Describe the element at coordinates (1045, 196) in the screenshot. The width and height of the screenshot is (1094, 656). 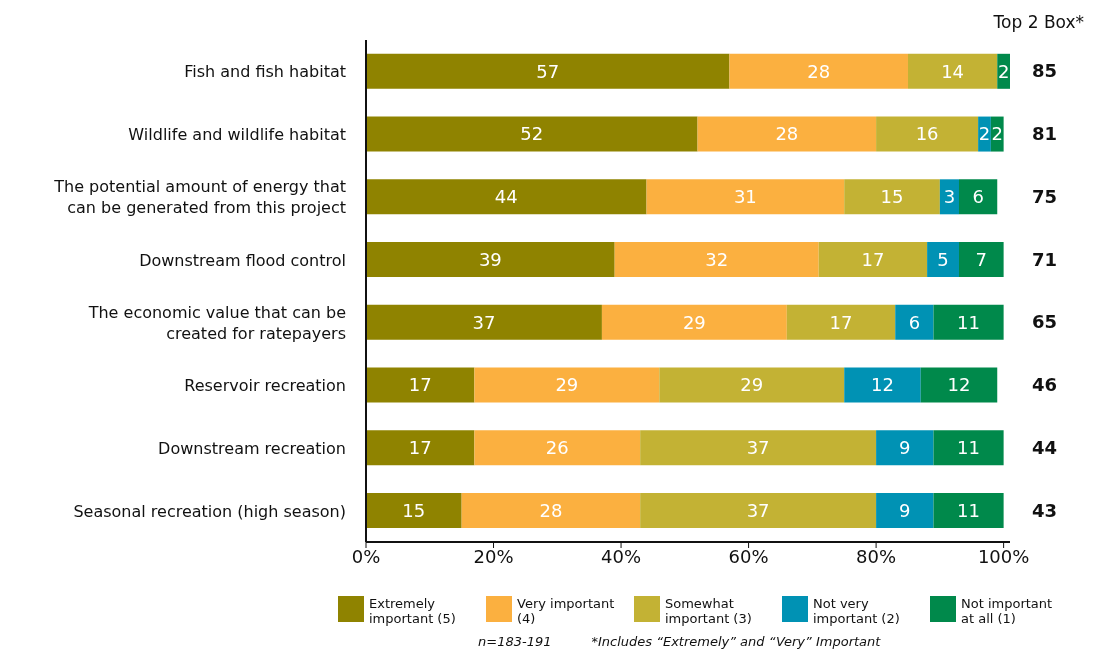
I see `text: 75` at that location.